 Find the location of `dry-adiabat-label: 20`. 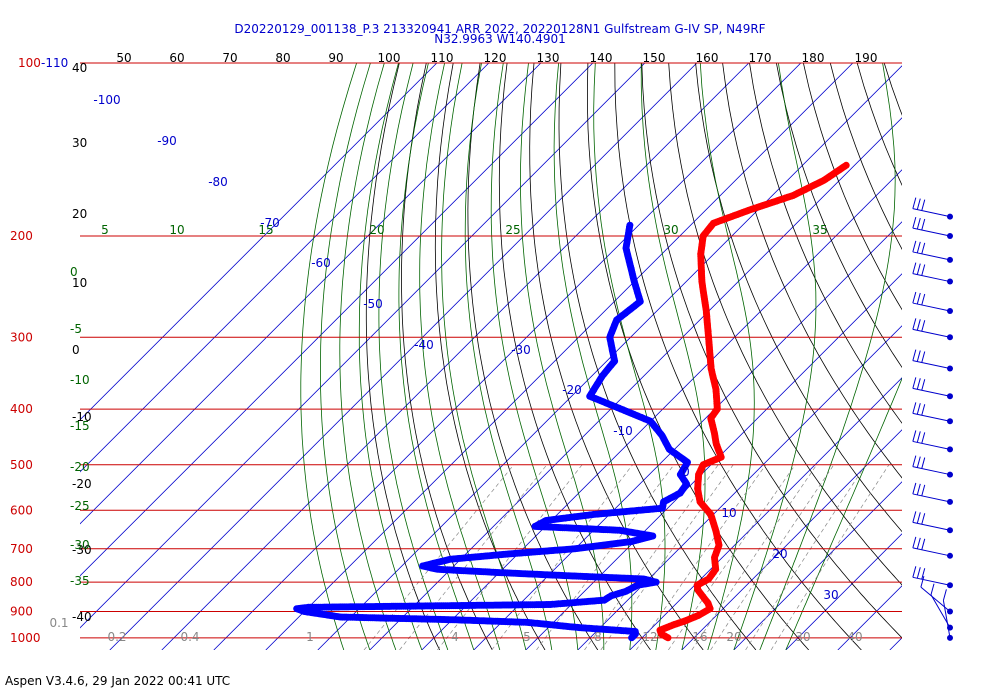

dry-adiabat-label: 20 is located at coordinates (79, 214).